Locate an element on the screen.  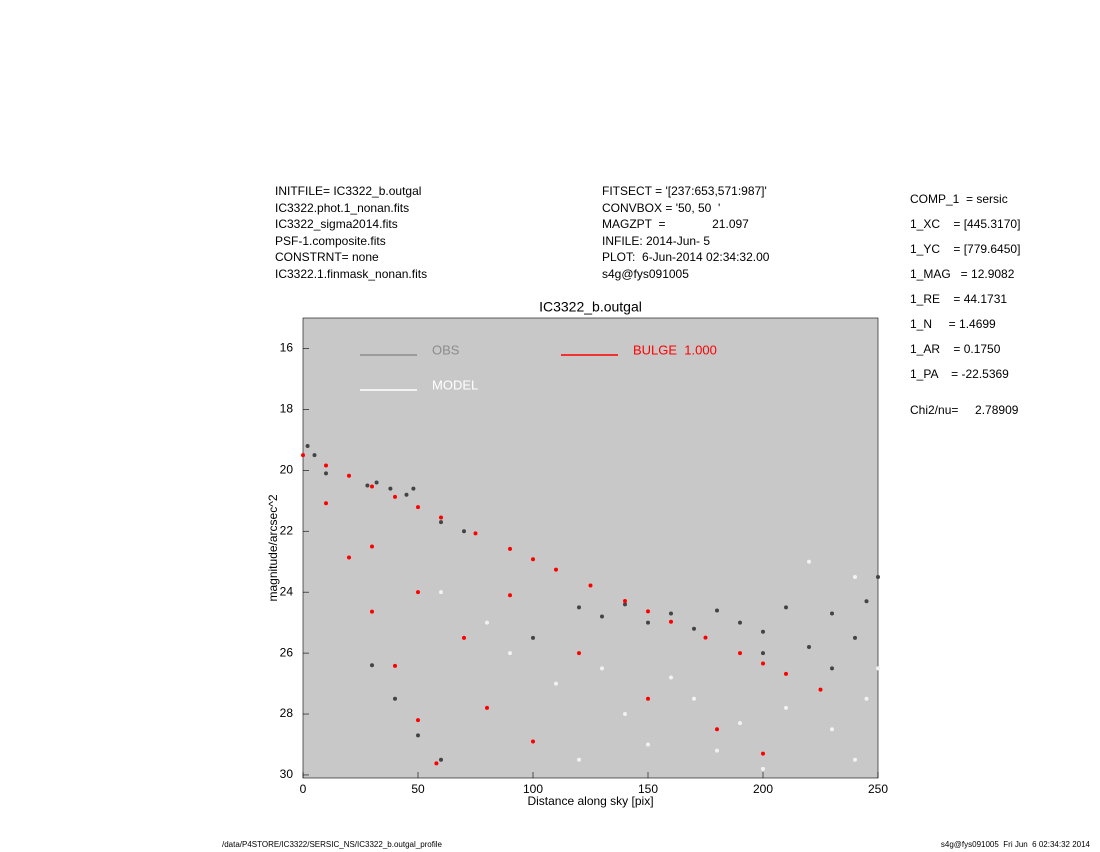
x-tick-label: 0 is located at coordinates (303, 789).